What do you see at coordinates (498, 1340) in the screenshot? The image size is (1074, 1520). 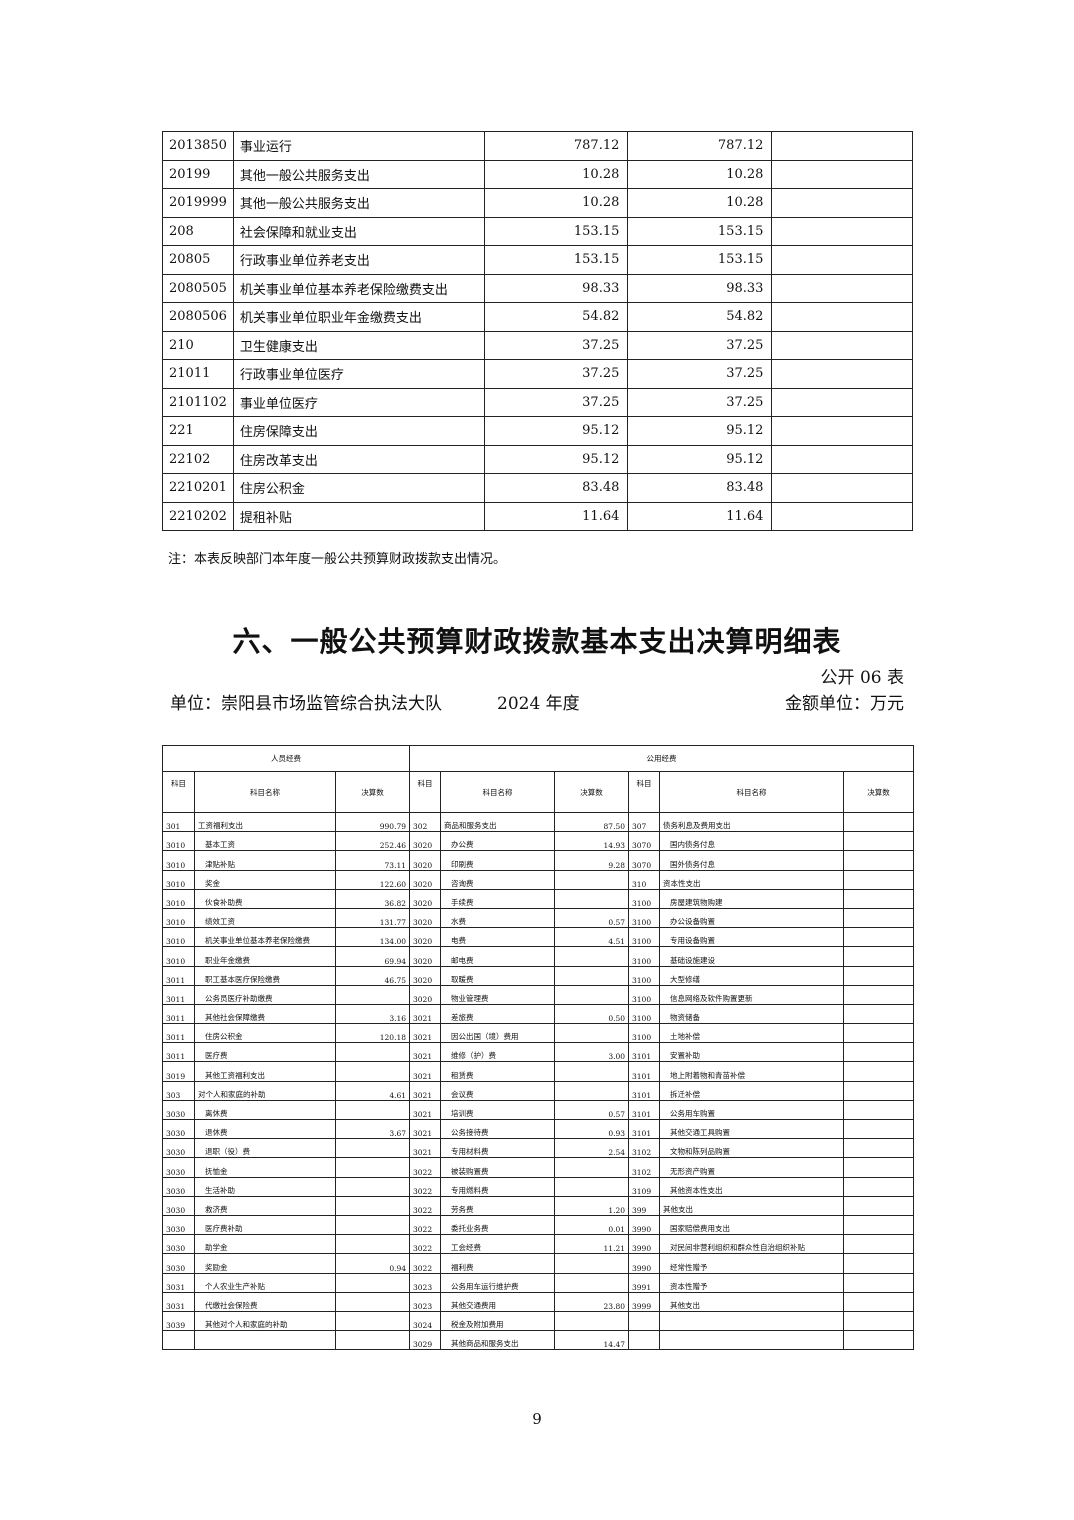 I see `subject-name: 其他商品和服务支出` at bounding box center [498, 1340].